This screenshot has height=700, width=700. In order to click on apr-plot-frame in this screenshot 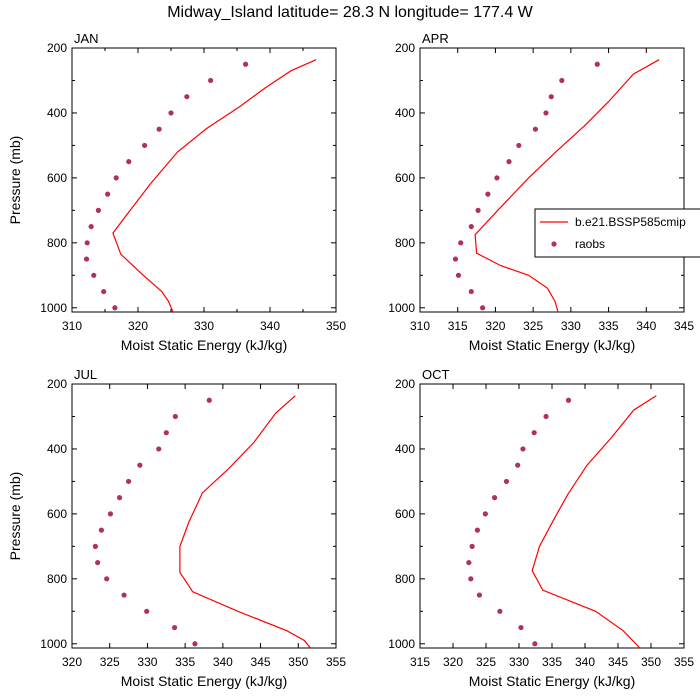, I will do `click(552, 180)`.